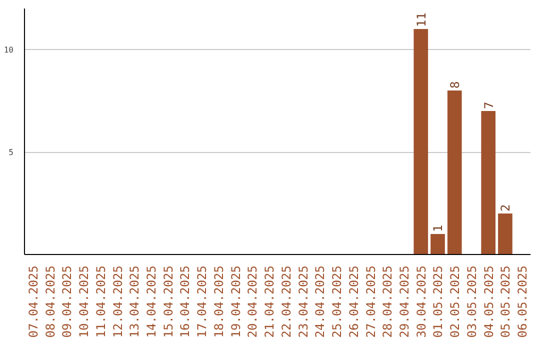 This screenshot has height=340, width=540. Describe the element at coordinates (286, 301) in the screenshot. I see `x-tick-label: 22.04.2025` at that location.